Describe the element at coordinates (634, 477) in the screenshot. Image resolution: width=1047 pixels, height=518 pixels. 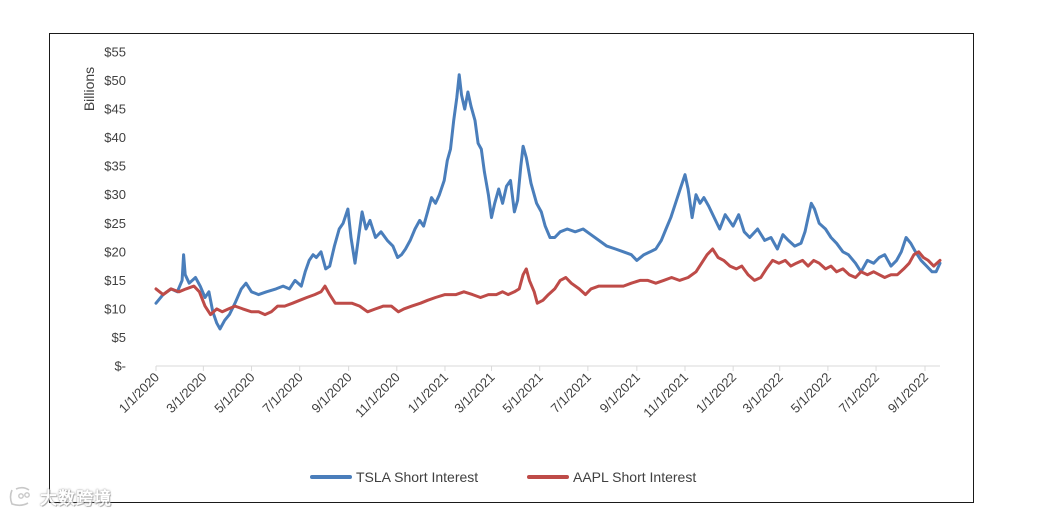
I see `legend-label-aapl: AAPL Short Interest` at that location.